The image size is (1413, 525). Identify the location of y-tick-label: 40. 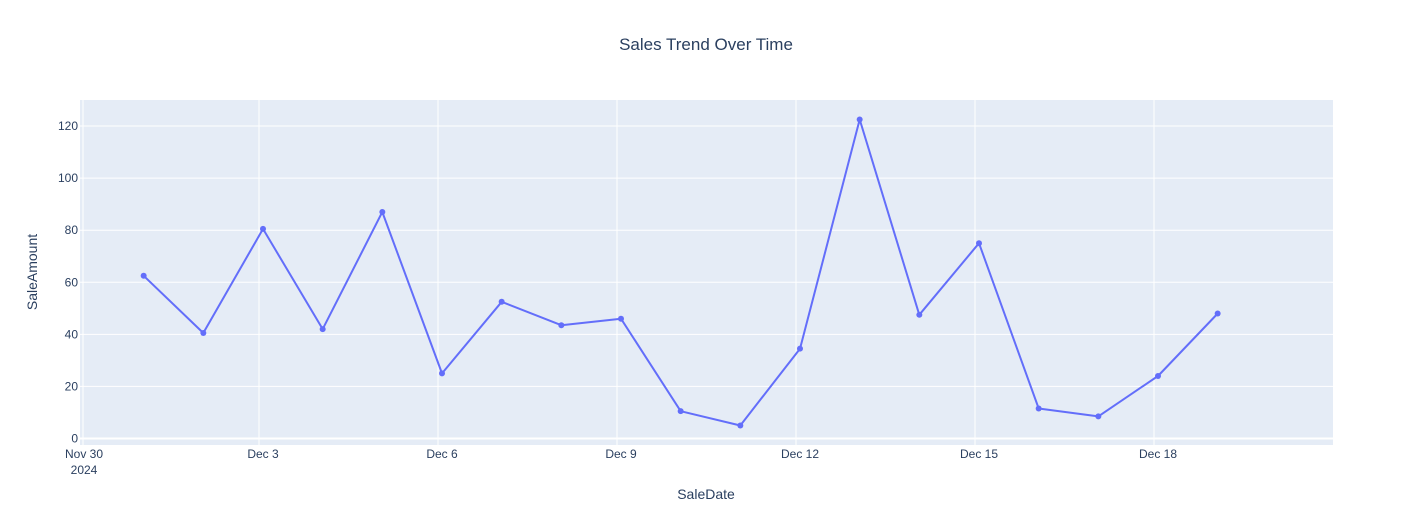
(72, 334).